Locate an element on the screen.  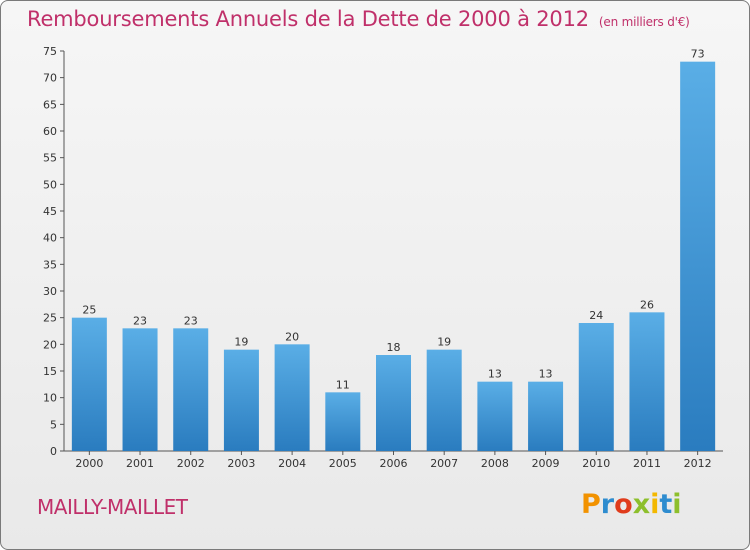
y-tick-label: 0 is located at coordinates (53, 451).